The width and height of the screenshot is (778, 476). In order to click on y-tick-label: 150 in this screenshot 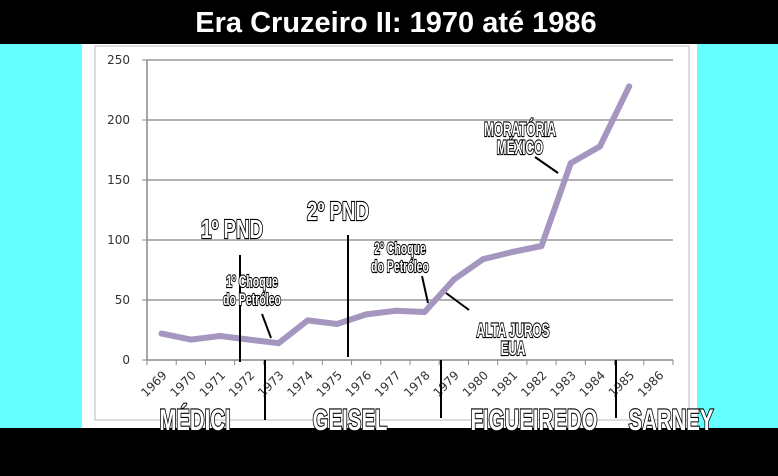, I will do `click(118, 180)`.